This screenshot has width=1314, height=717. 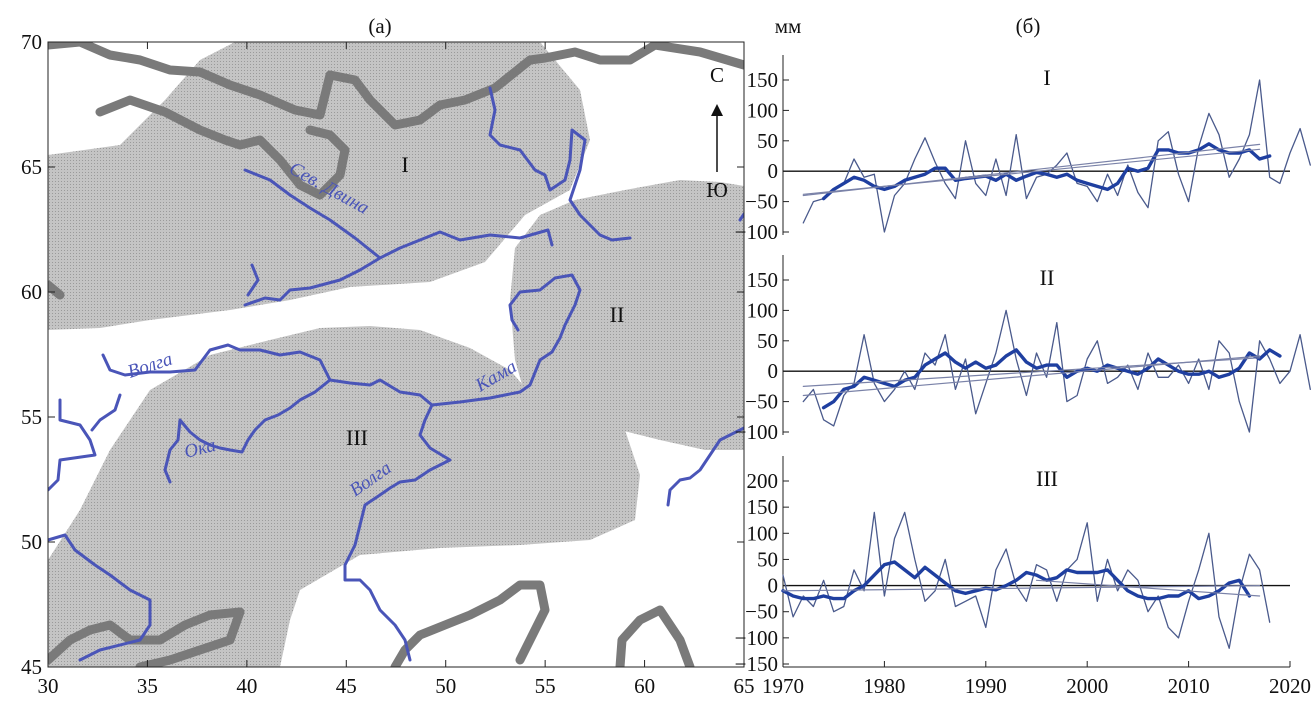 I want to click on x-tick-label: 1990, so click(x=986, y=686).